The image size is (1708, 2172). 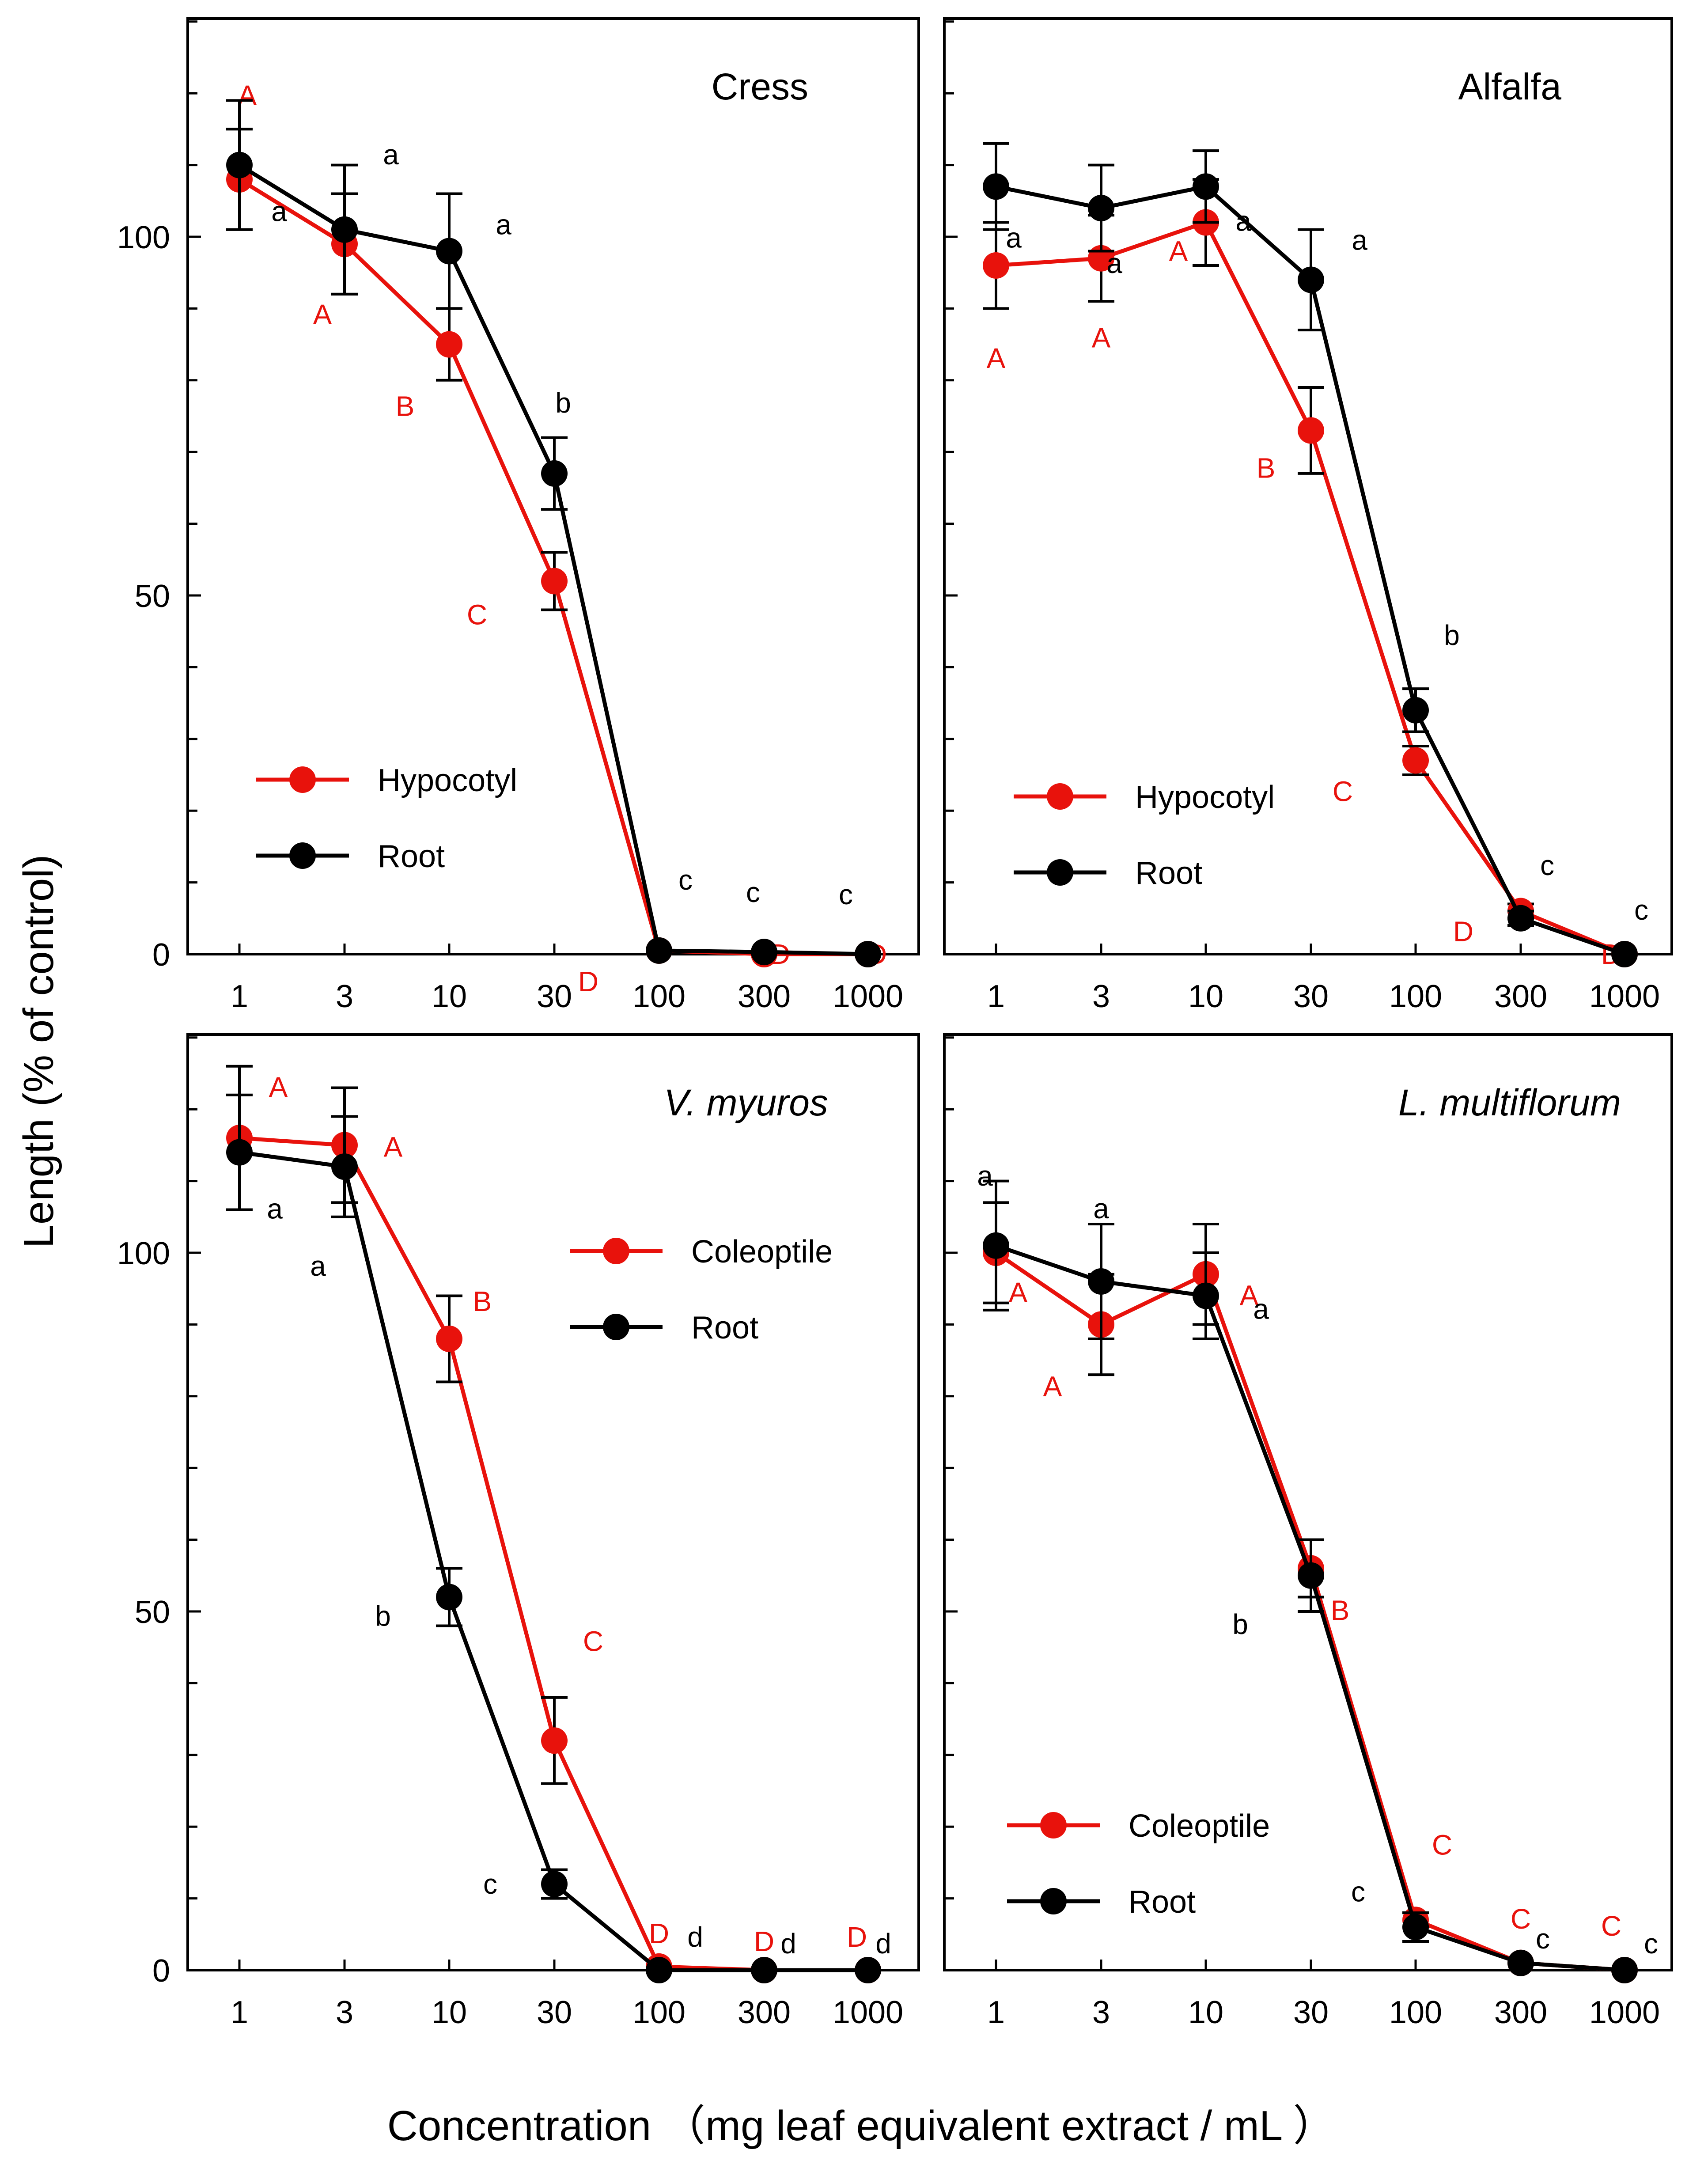 What do you see at coordinates (883, 1944) in the screenshot?
I see `significance-letter: d` at bounding box center [883, 1944].